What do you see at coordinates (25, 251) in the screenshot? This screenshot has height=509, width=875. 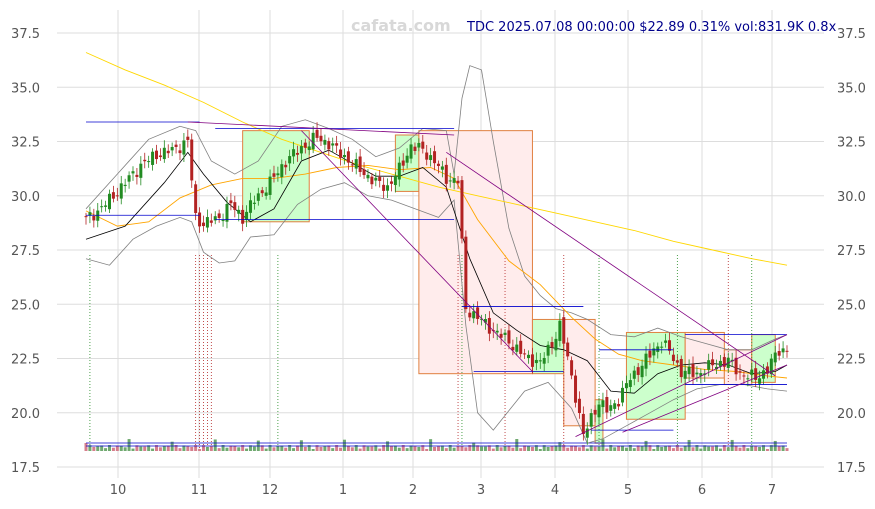 I see `y-tick-label-left: 27.5` at bounding box center [25, 251].